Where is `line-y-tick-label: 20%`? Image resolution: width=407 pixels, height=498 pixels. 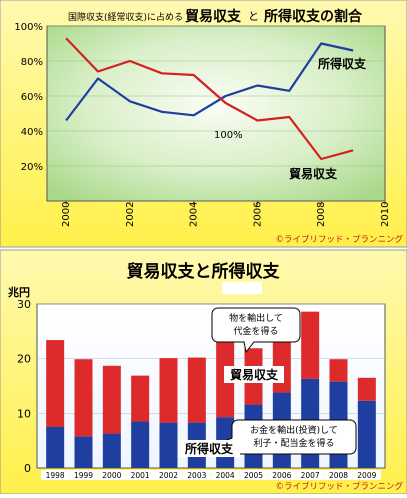 line-y-tick-label: 20% is located at coordinates (32, 167).